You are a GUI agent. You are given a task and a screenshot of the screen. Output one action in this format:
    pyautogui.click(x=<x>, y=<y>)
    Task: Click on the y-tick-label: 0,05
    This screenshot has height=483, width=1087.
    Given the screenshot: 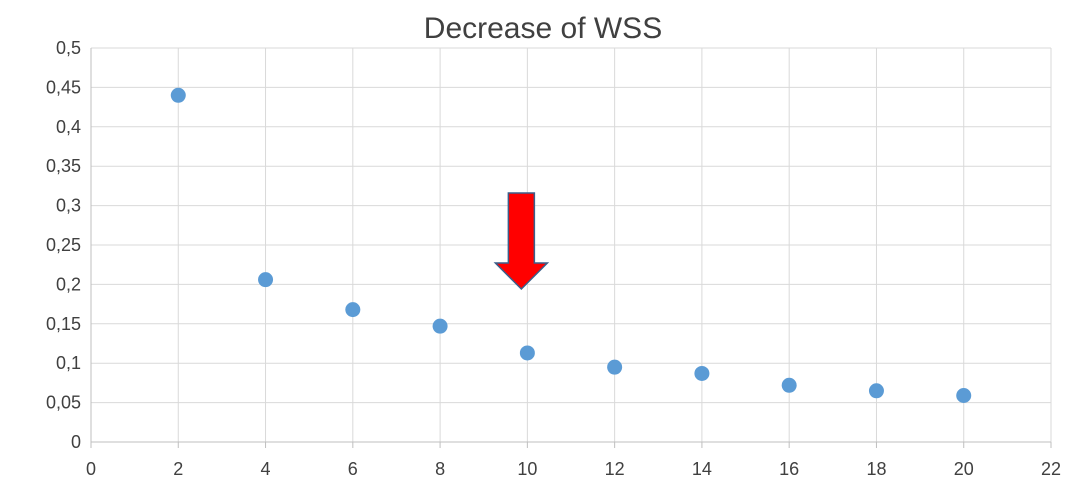 What is the action you would take?
    pyautogui.click(x=63, y=403)
    